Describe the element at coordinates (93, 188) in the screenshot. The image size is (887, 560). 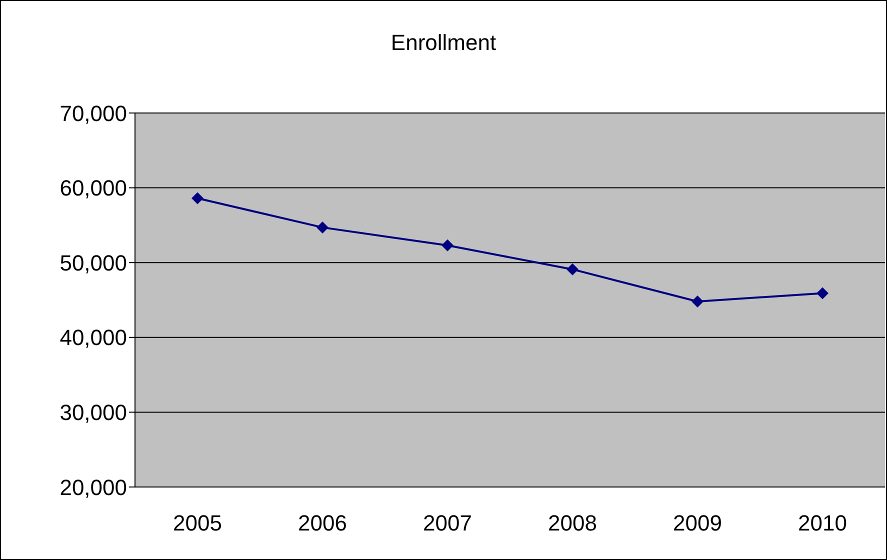
I see `y-tick-label: 60,000` at that location.